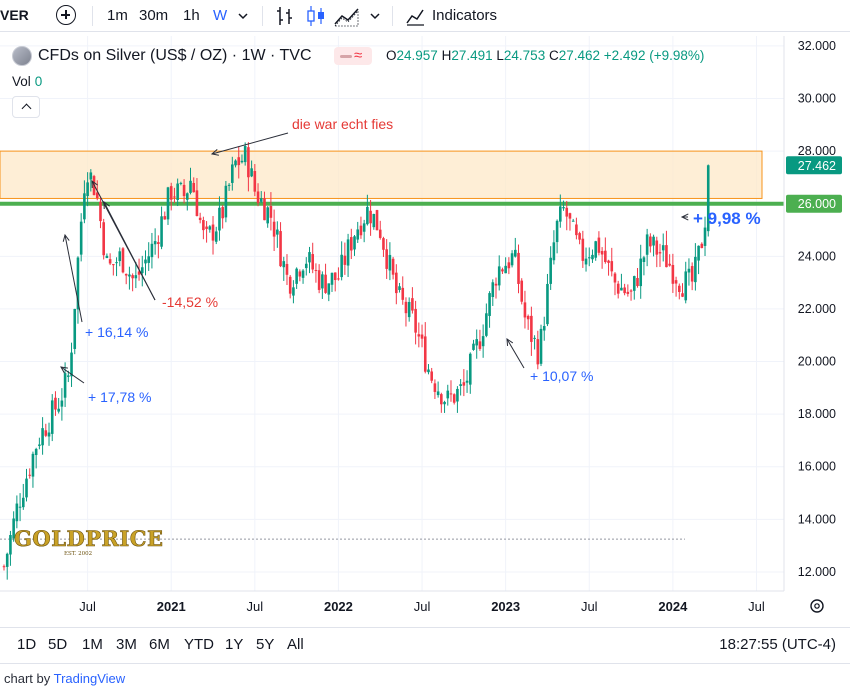  What do you see at coordinates (191, 15) in the screenshot?
I see `interval-1h: 1h` at bounding box center [191, 15].